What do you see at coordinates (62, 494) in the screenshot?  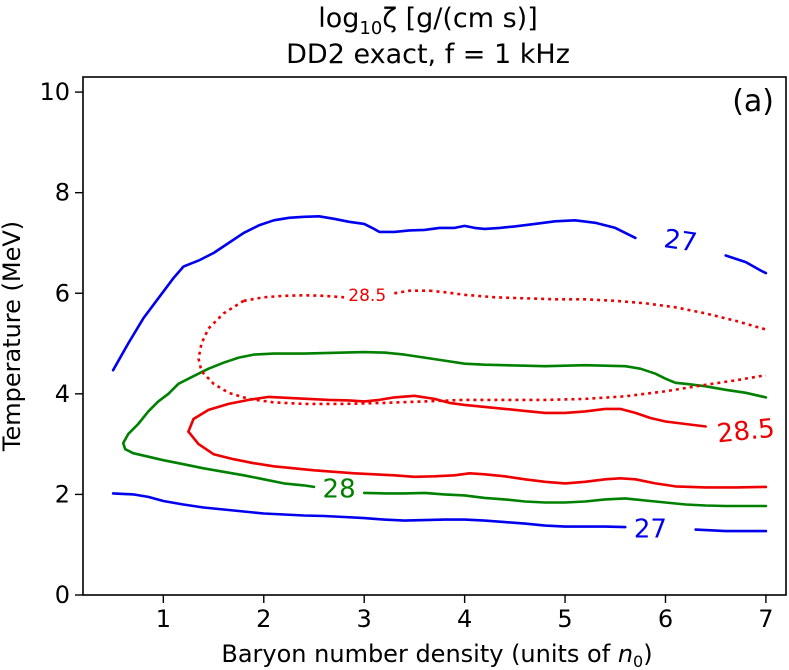 I see `y-tick-label: 2` at bounding box center [62, 494].